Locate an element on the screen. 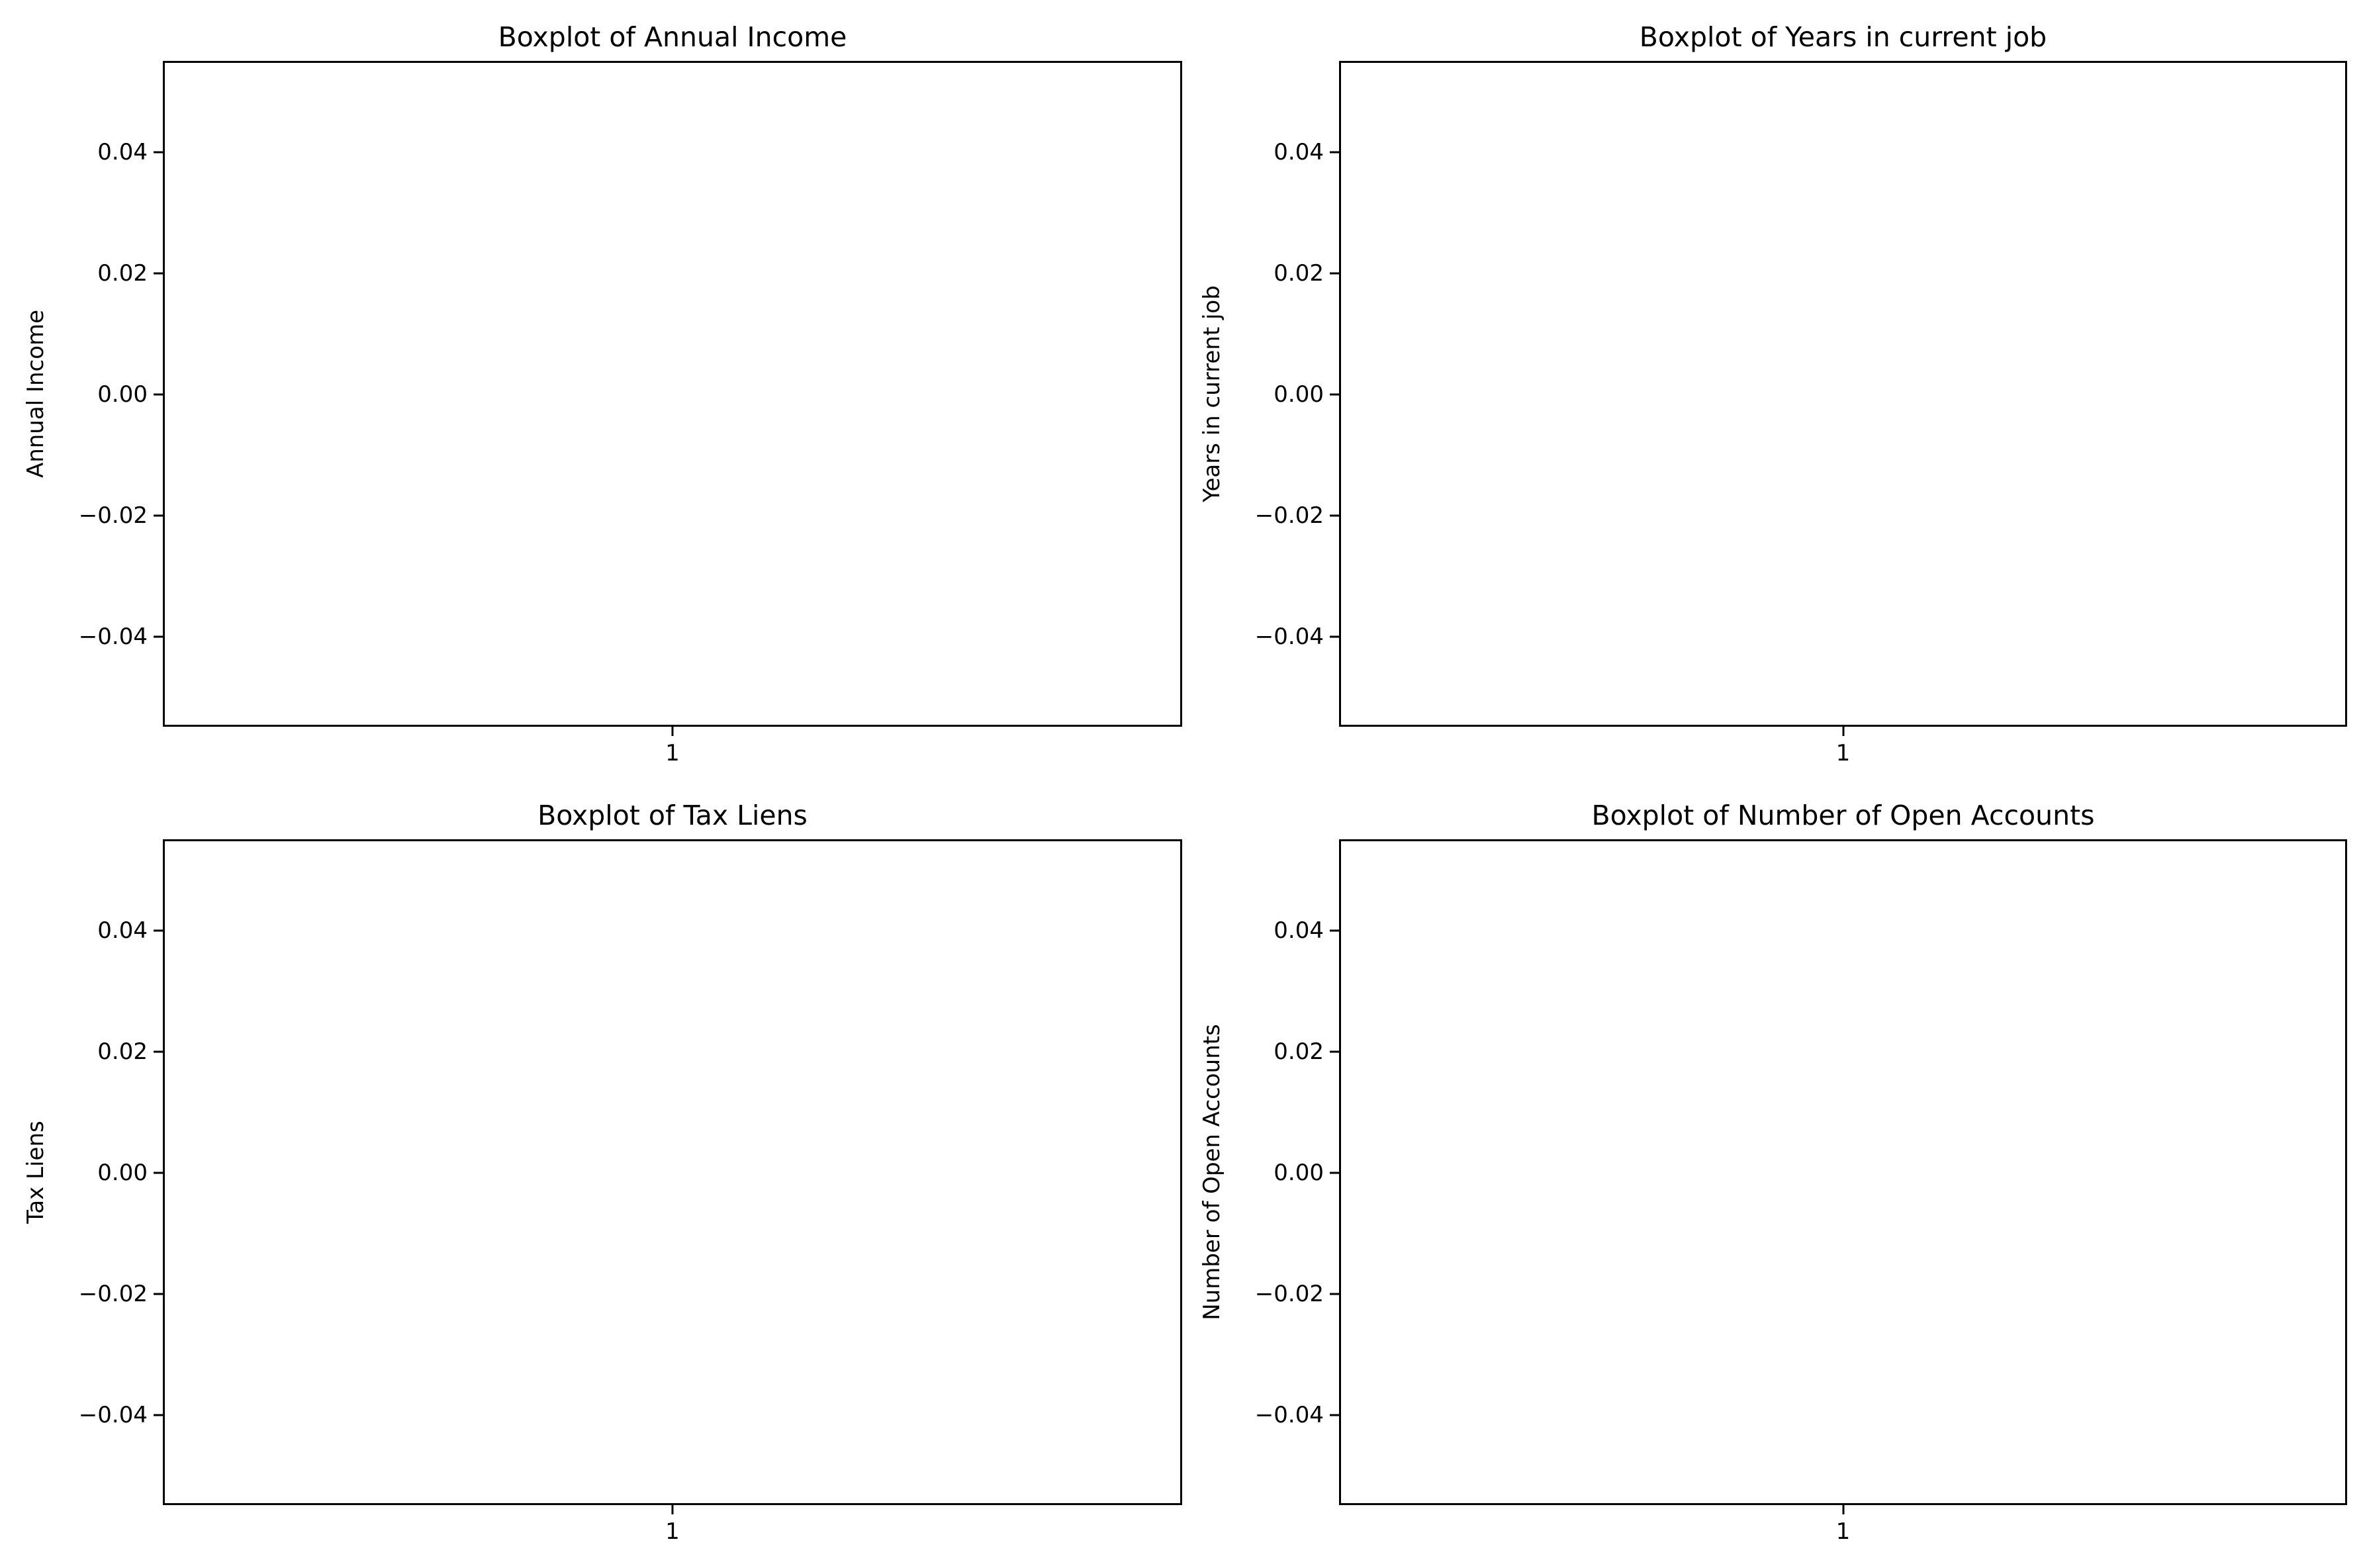  y-axis-label: Years in current job is located at coordinates (1212, 393).